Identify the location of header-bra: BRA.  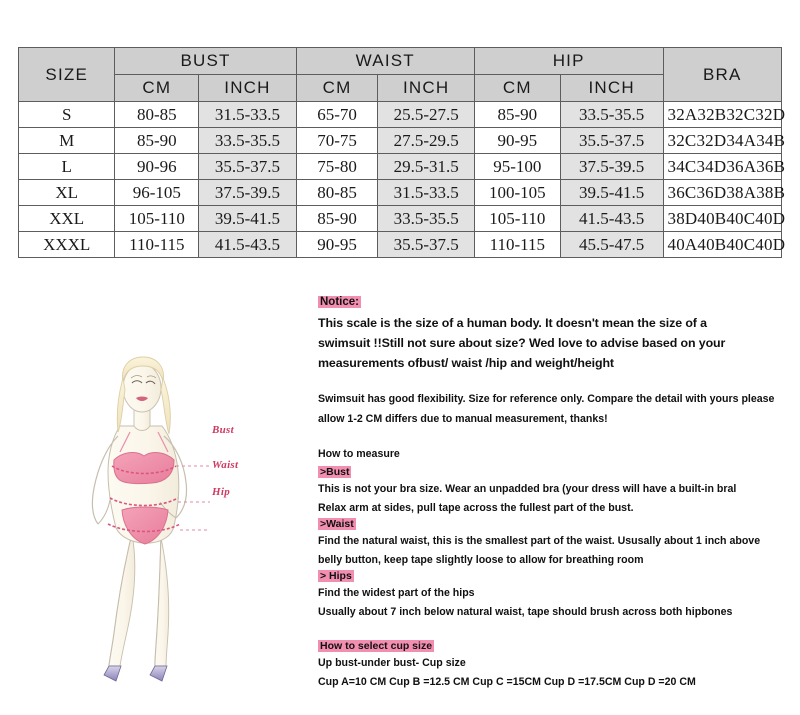
(722, 74).